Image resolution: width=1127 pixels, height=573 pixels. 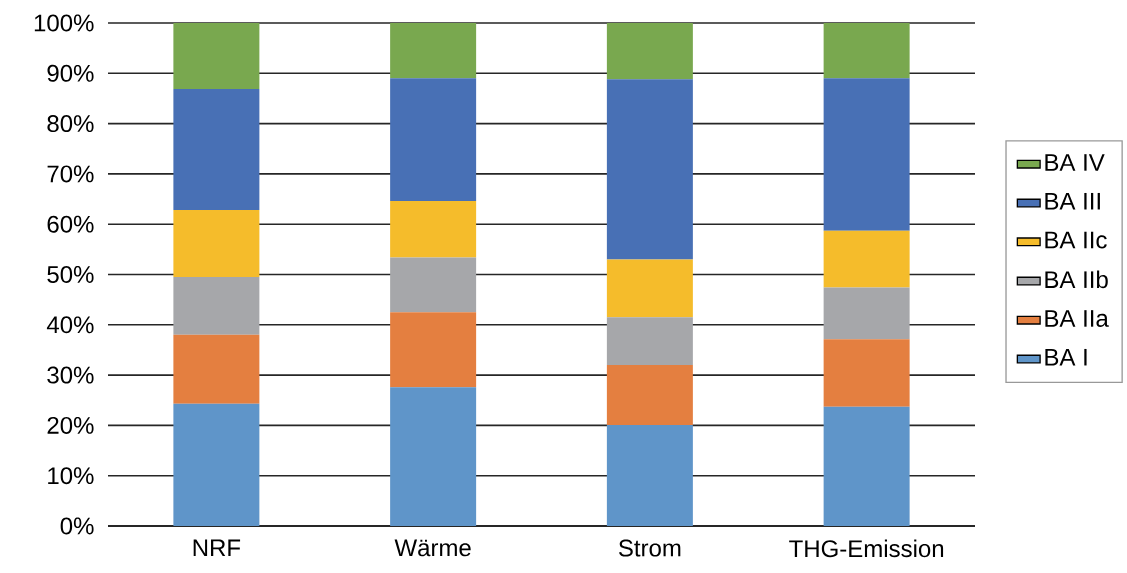 I want to click on legend-label: BA III, so click(x=1072, y=201).